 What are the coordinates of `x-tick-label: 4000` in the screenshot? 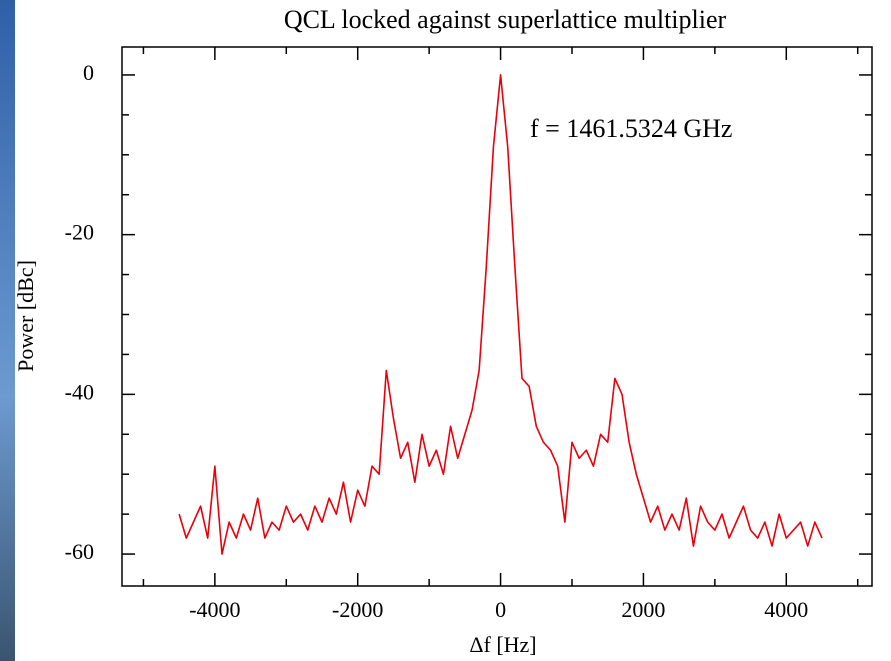 It's located at (786, 609).